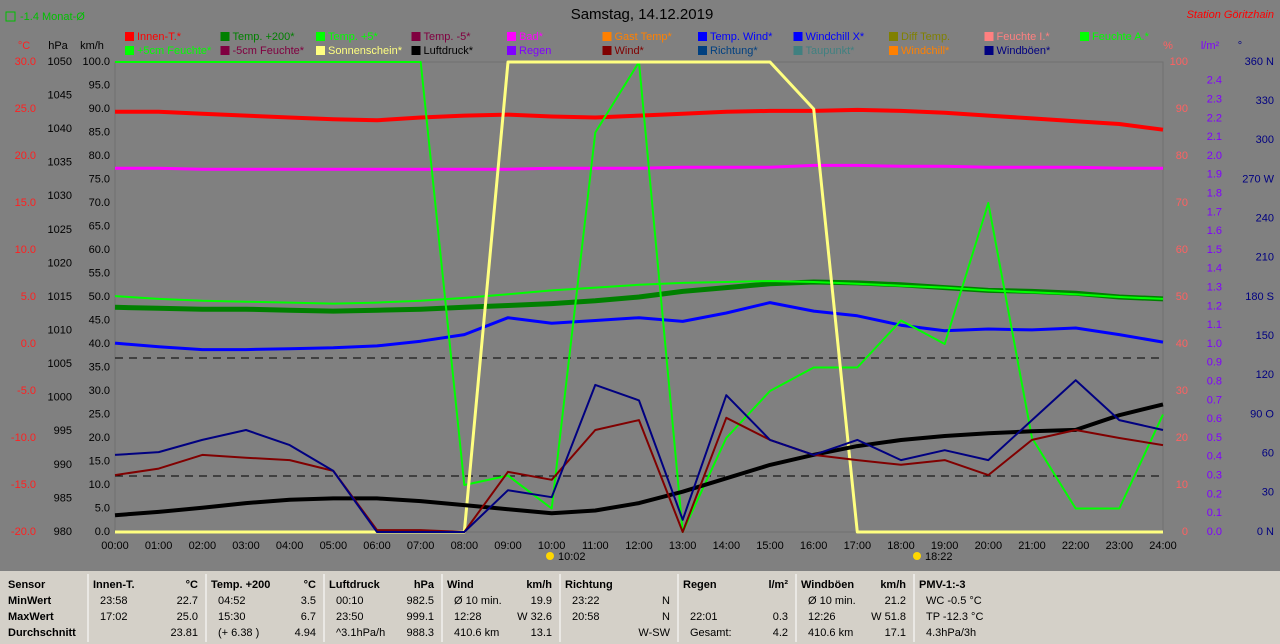 The height and width of the screenshot is (644, 1280). Describe the element at coordinates (305, 633) in the screenshot. I see `cell: 4.94` at that location.